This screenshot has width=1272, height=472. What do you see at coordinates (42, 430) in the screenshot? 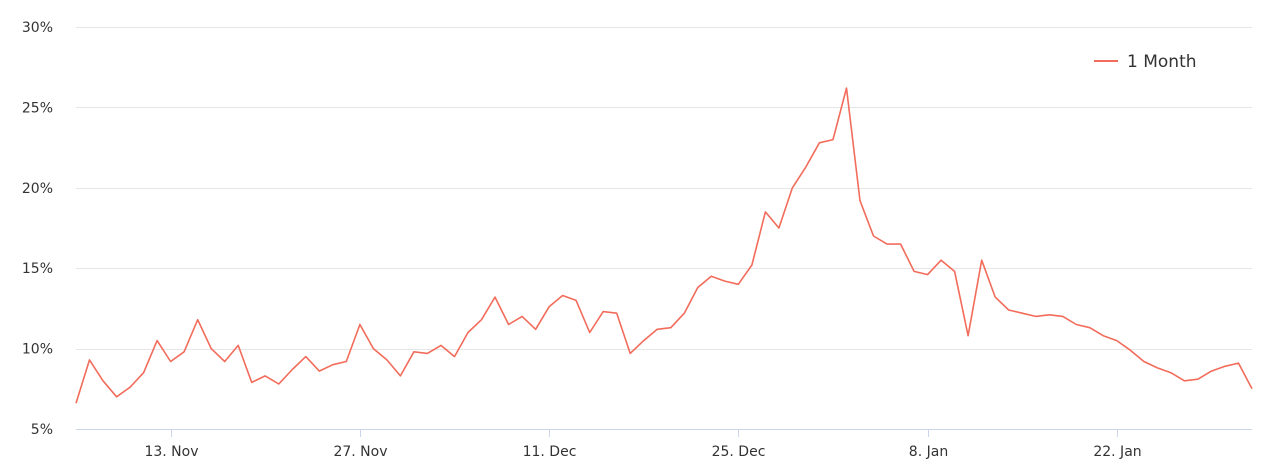
I see `y-tick-label: 5%` at bounding box center [42, 430].